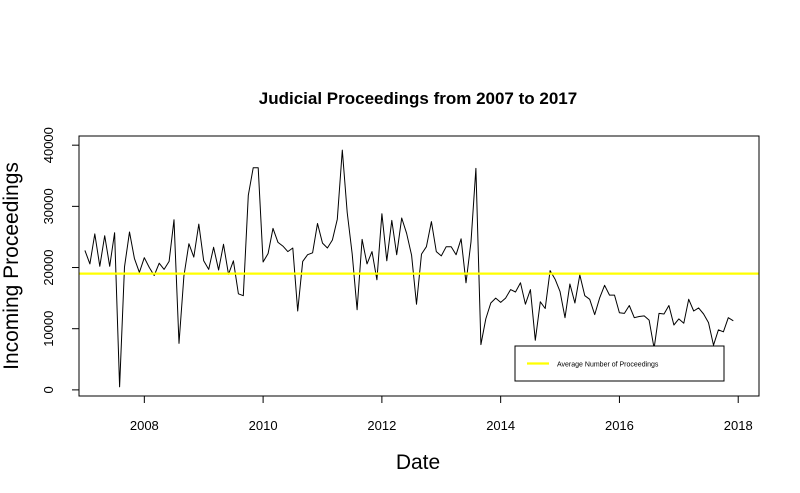 The height and width of the screenshot is (493, 800). Describe the element at coordinates (11, 266) in the screenshot. I see `y-axis-label: Incoming Proceedings` at that location.